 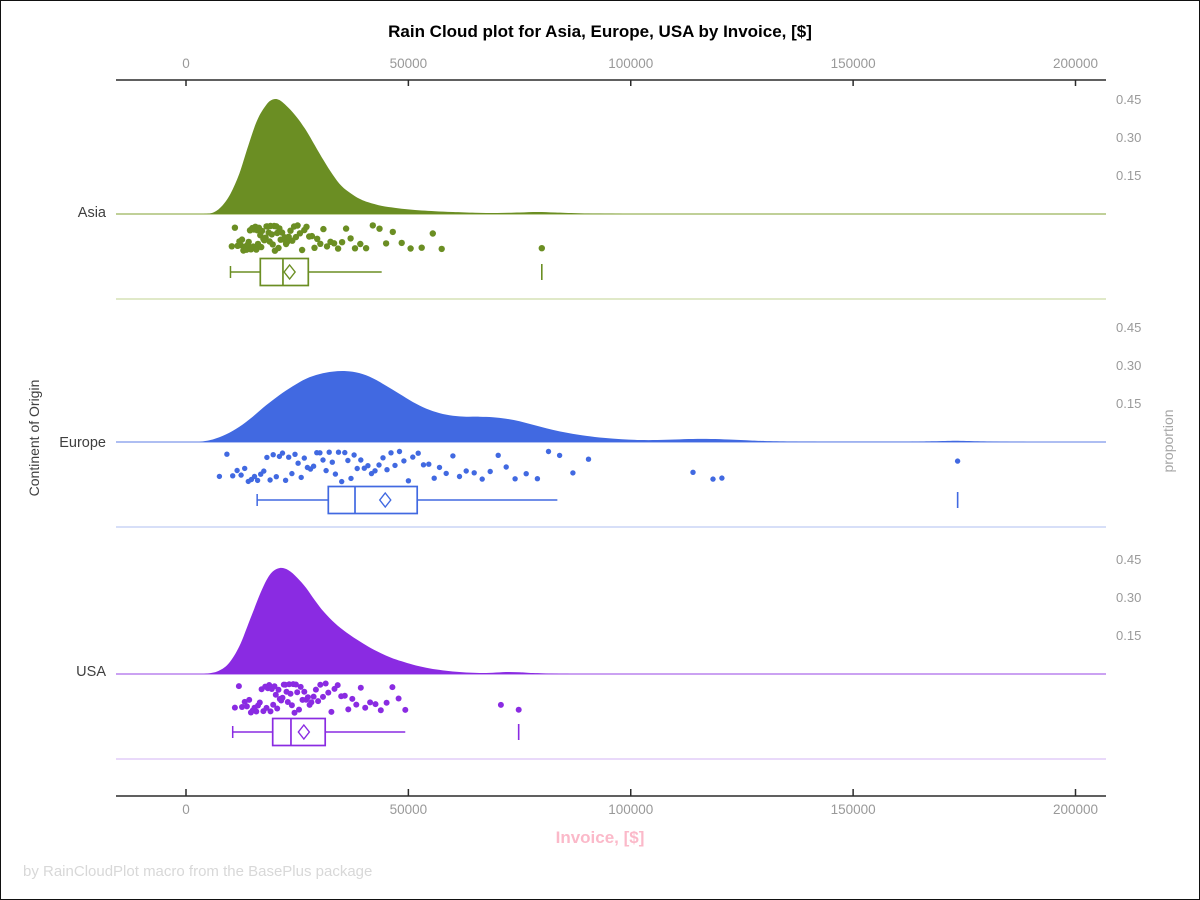 I want to click on x-tick-label-top: 50000, so click(x=408, y=63).